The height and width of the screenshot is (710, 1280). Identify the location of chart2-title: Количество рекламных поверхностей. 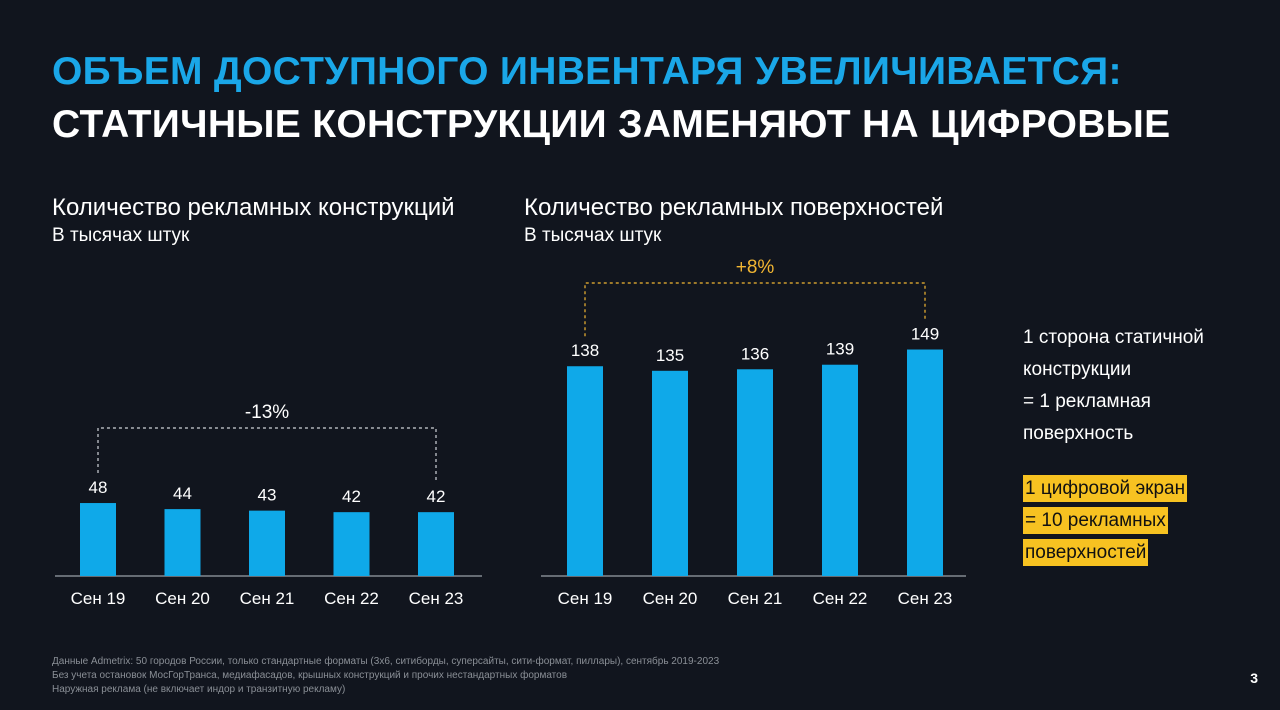
(734, 207).